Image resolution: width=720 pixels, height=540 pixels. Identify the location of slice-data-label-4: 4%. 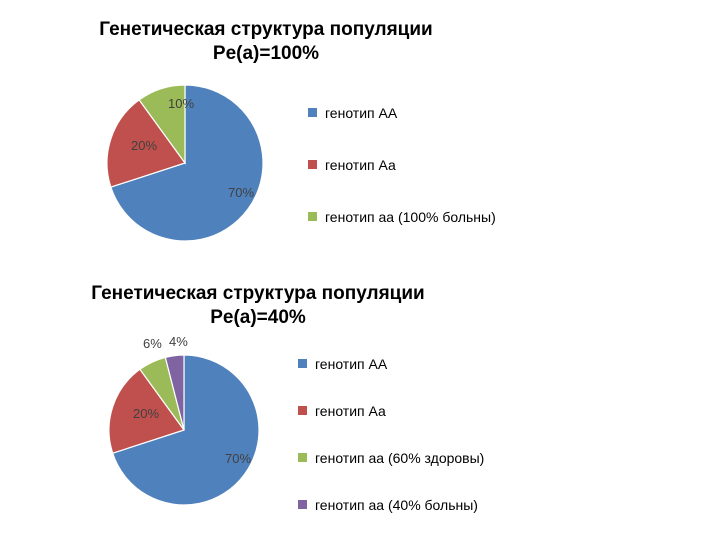
(178, 341).